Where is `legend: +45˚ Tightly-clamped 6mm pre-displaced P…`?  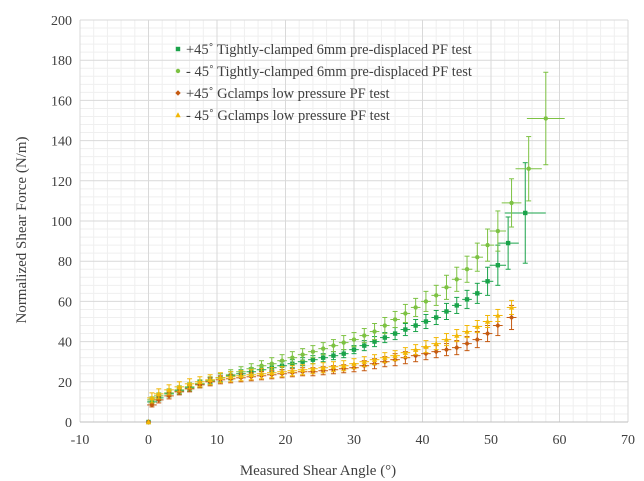
legend: +45˚ Tightly-clamped 6mm pre-displaced P… is located at coordinates (323, 83).